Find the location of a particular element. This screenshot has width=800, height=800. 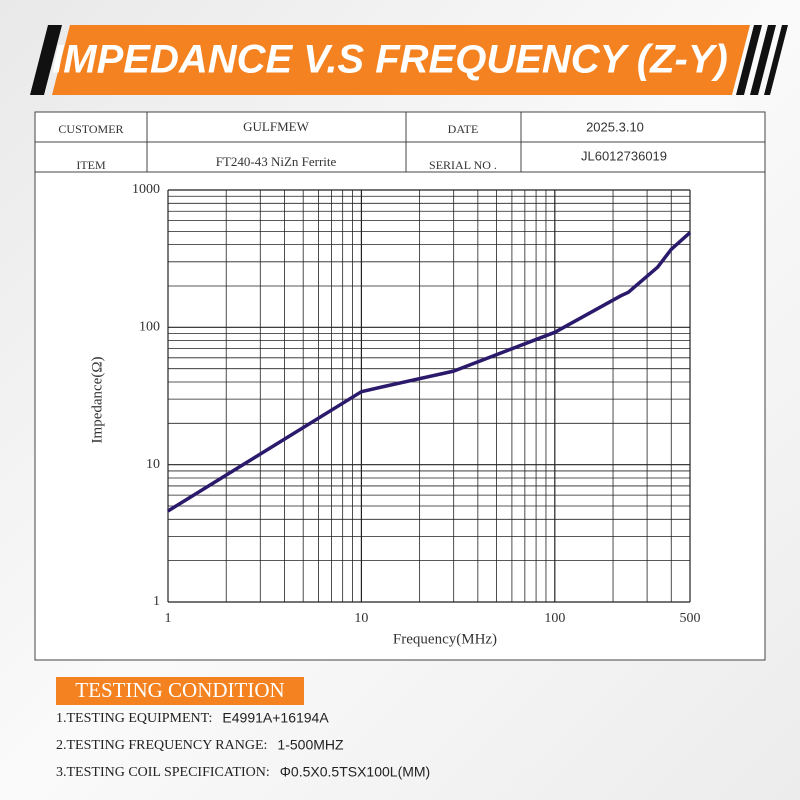

x-tick-label: 500 is located at coordinates (690, 618).